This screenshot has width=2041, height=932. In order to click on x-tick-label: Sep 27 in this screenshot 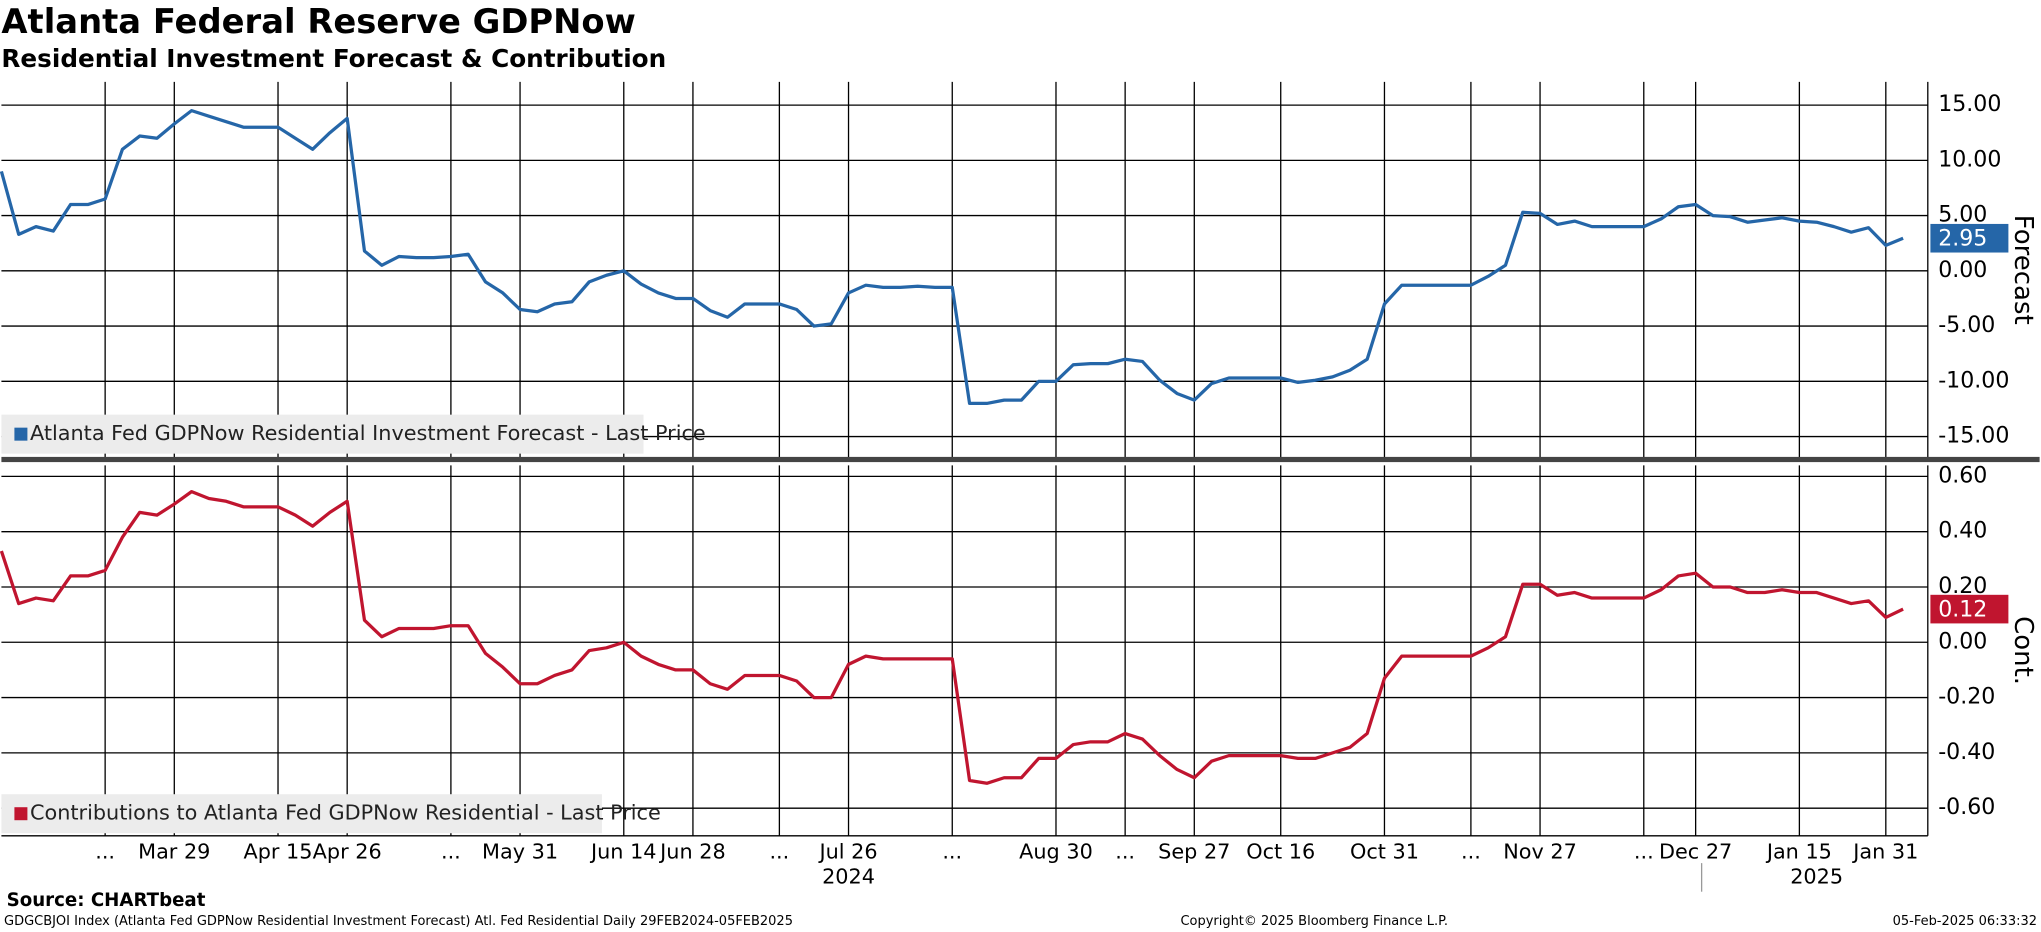, I will do `click(1194, 852)`.